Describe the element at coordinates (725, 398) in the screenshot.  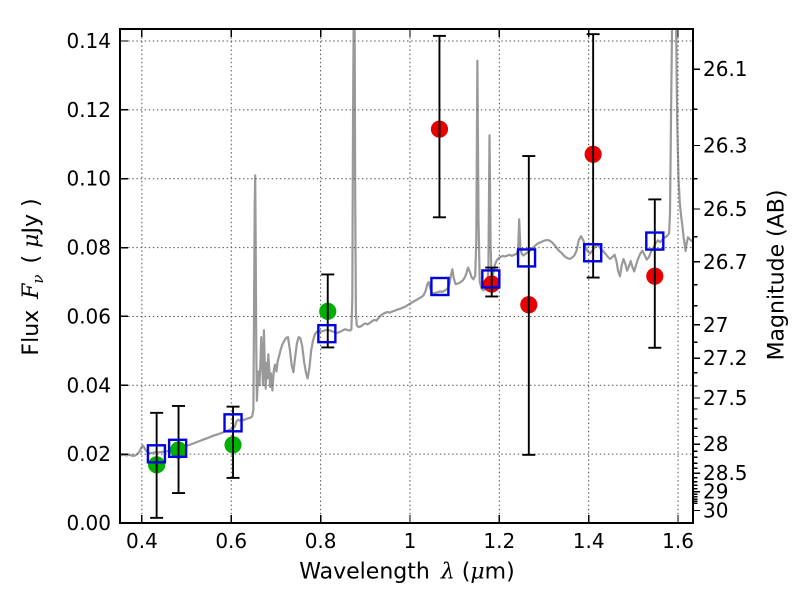
I see `mag-tick-label: 27.5` at that location.